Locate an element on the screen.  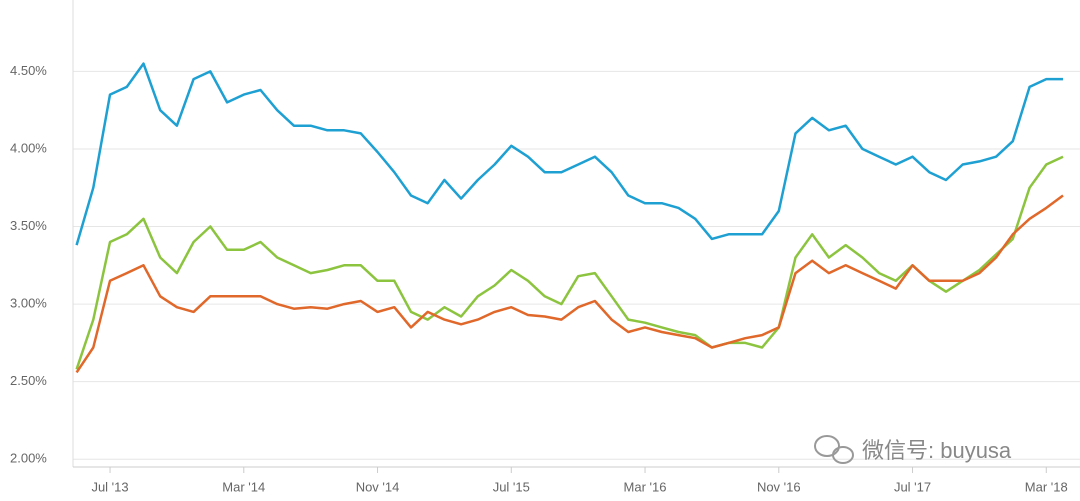
x-tick-label: Nov '16 is located at coordinates (779, 486).